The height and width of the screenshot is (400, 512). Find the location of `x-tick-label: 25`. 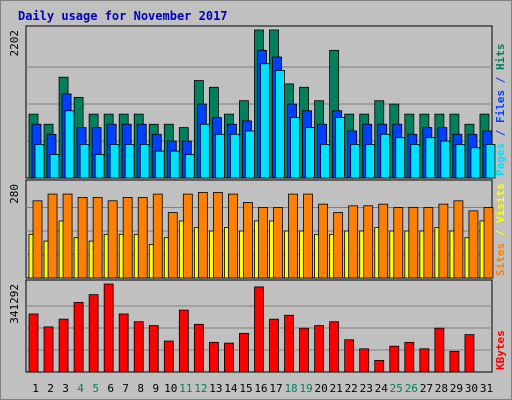

x-tick-label: 25 is located at coordinates (396, 388).